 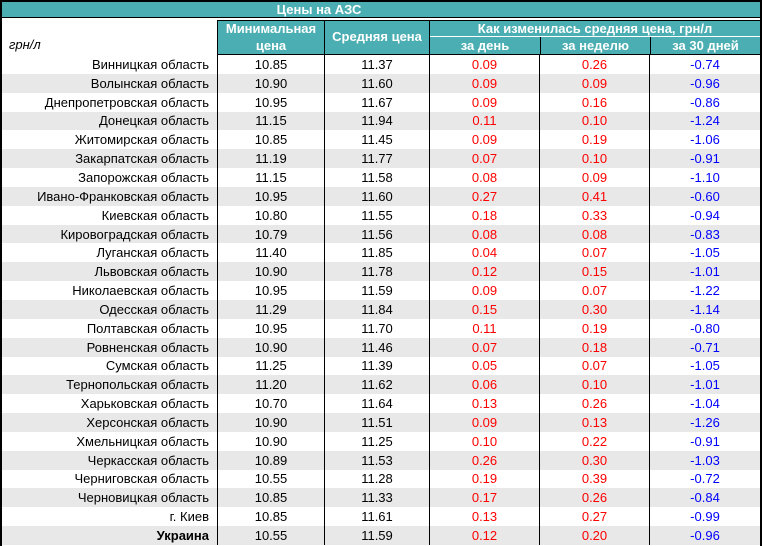 I want to click on avg-price-value: 11.78, so click(x=377, y=272).